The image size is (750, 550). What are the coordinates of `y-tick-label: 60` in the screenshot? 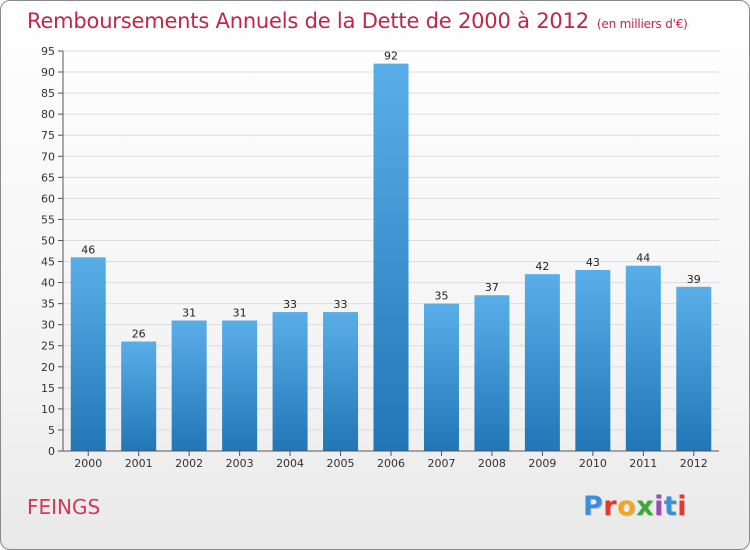 It's located at (48, 198).